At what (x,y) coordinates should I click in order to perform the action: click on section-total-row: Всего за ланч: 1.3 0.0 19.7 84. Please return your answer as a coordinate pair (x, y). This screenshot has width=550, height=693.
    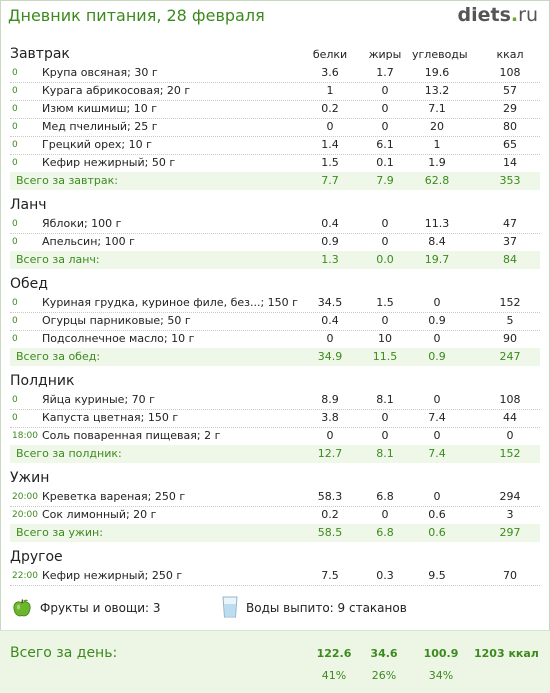
    Looking at the image, I should click on (275, 260).